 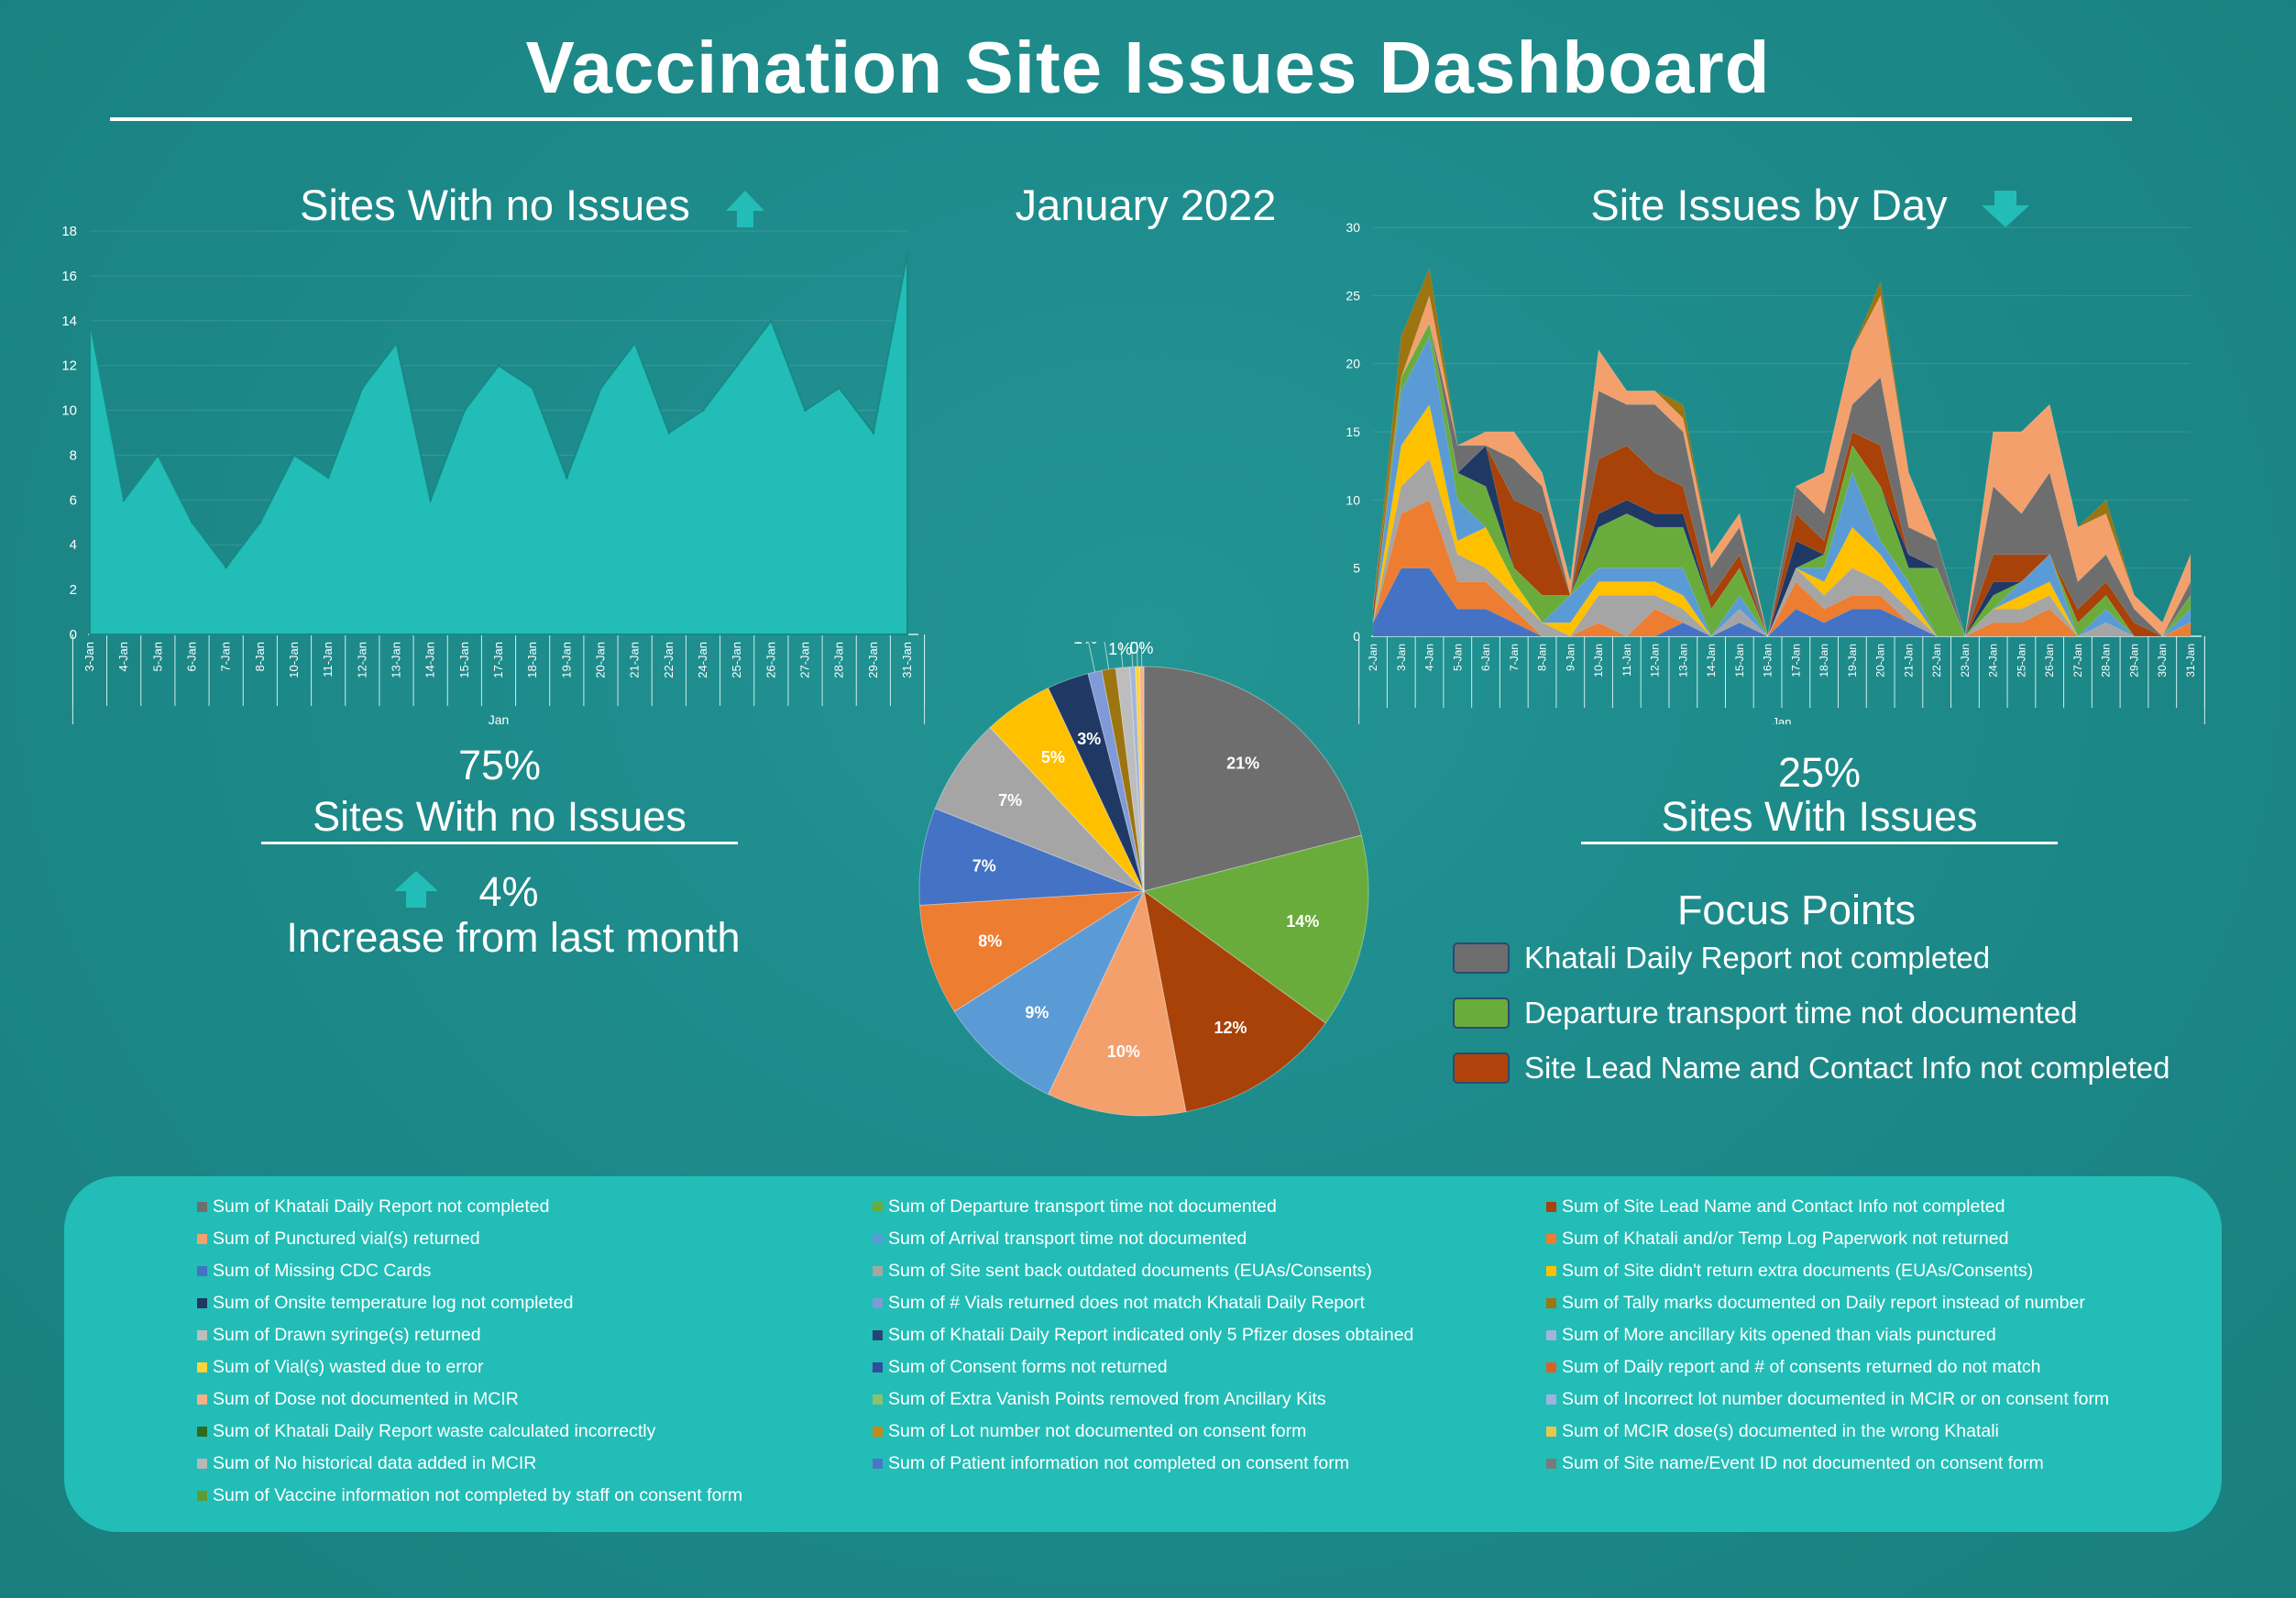 I want to click on legend-label: Sum of Vial(s) wasted due to error, so click(x=348, y=1367).